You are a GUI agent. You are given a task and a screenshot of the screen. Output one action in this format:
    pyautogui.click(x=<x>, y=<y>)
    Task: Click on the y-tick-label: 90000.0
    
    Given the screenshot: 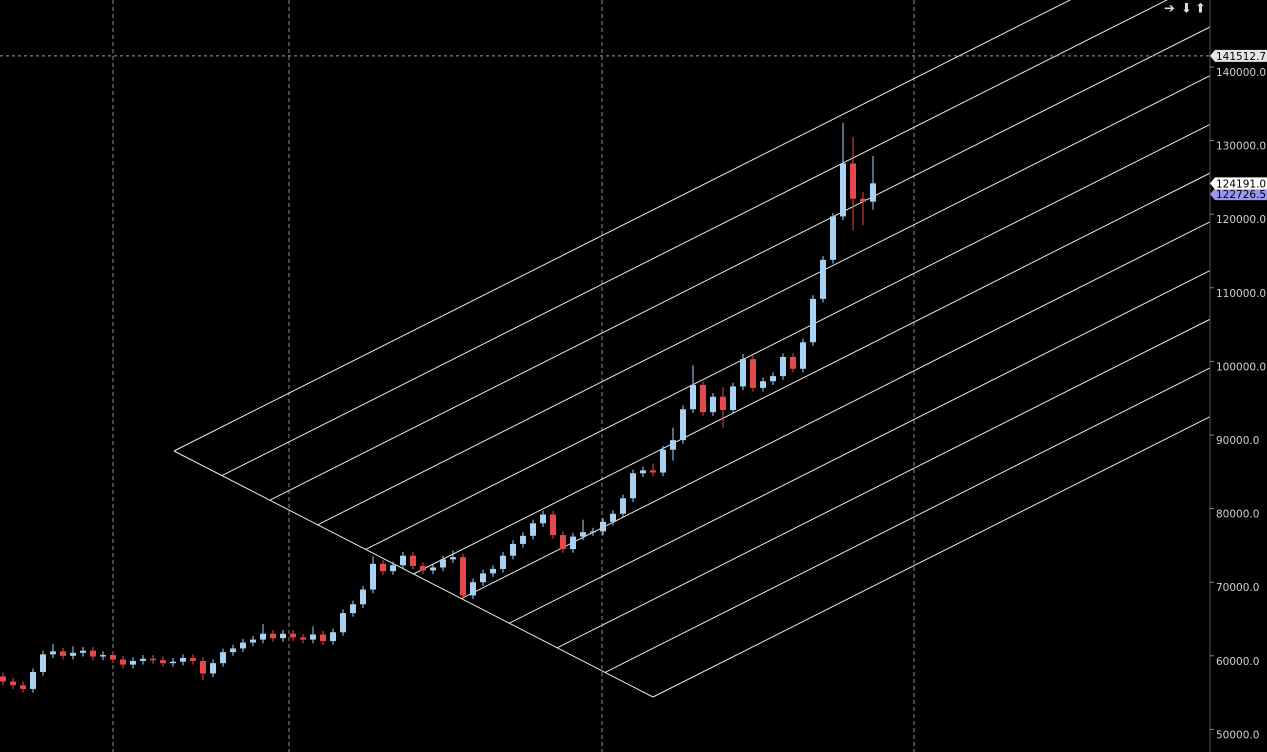 What is the action you would take?
    pyautogui.click(x=1237, y=441)
    